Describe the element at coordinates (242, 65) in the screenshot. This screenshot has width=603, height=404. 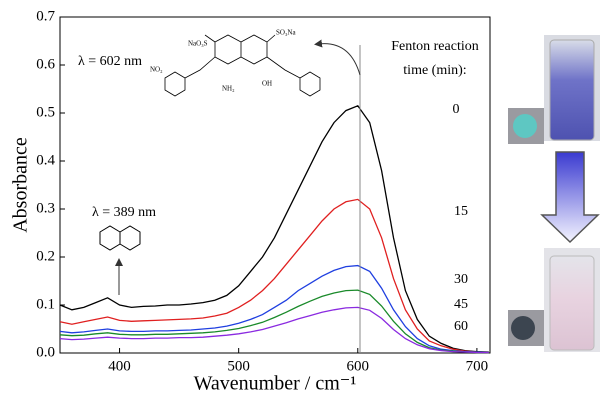
I see `dye-structure` at that location.